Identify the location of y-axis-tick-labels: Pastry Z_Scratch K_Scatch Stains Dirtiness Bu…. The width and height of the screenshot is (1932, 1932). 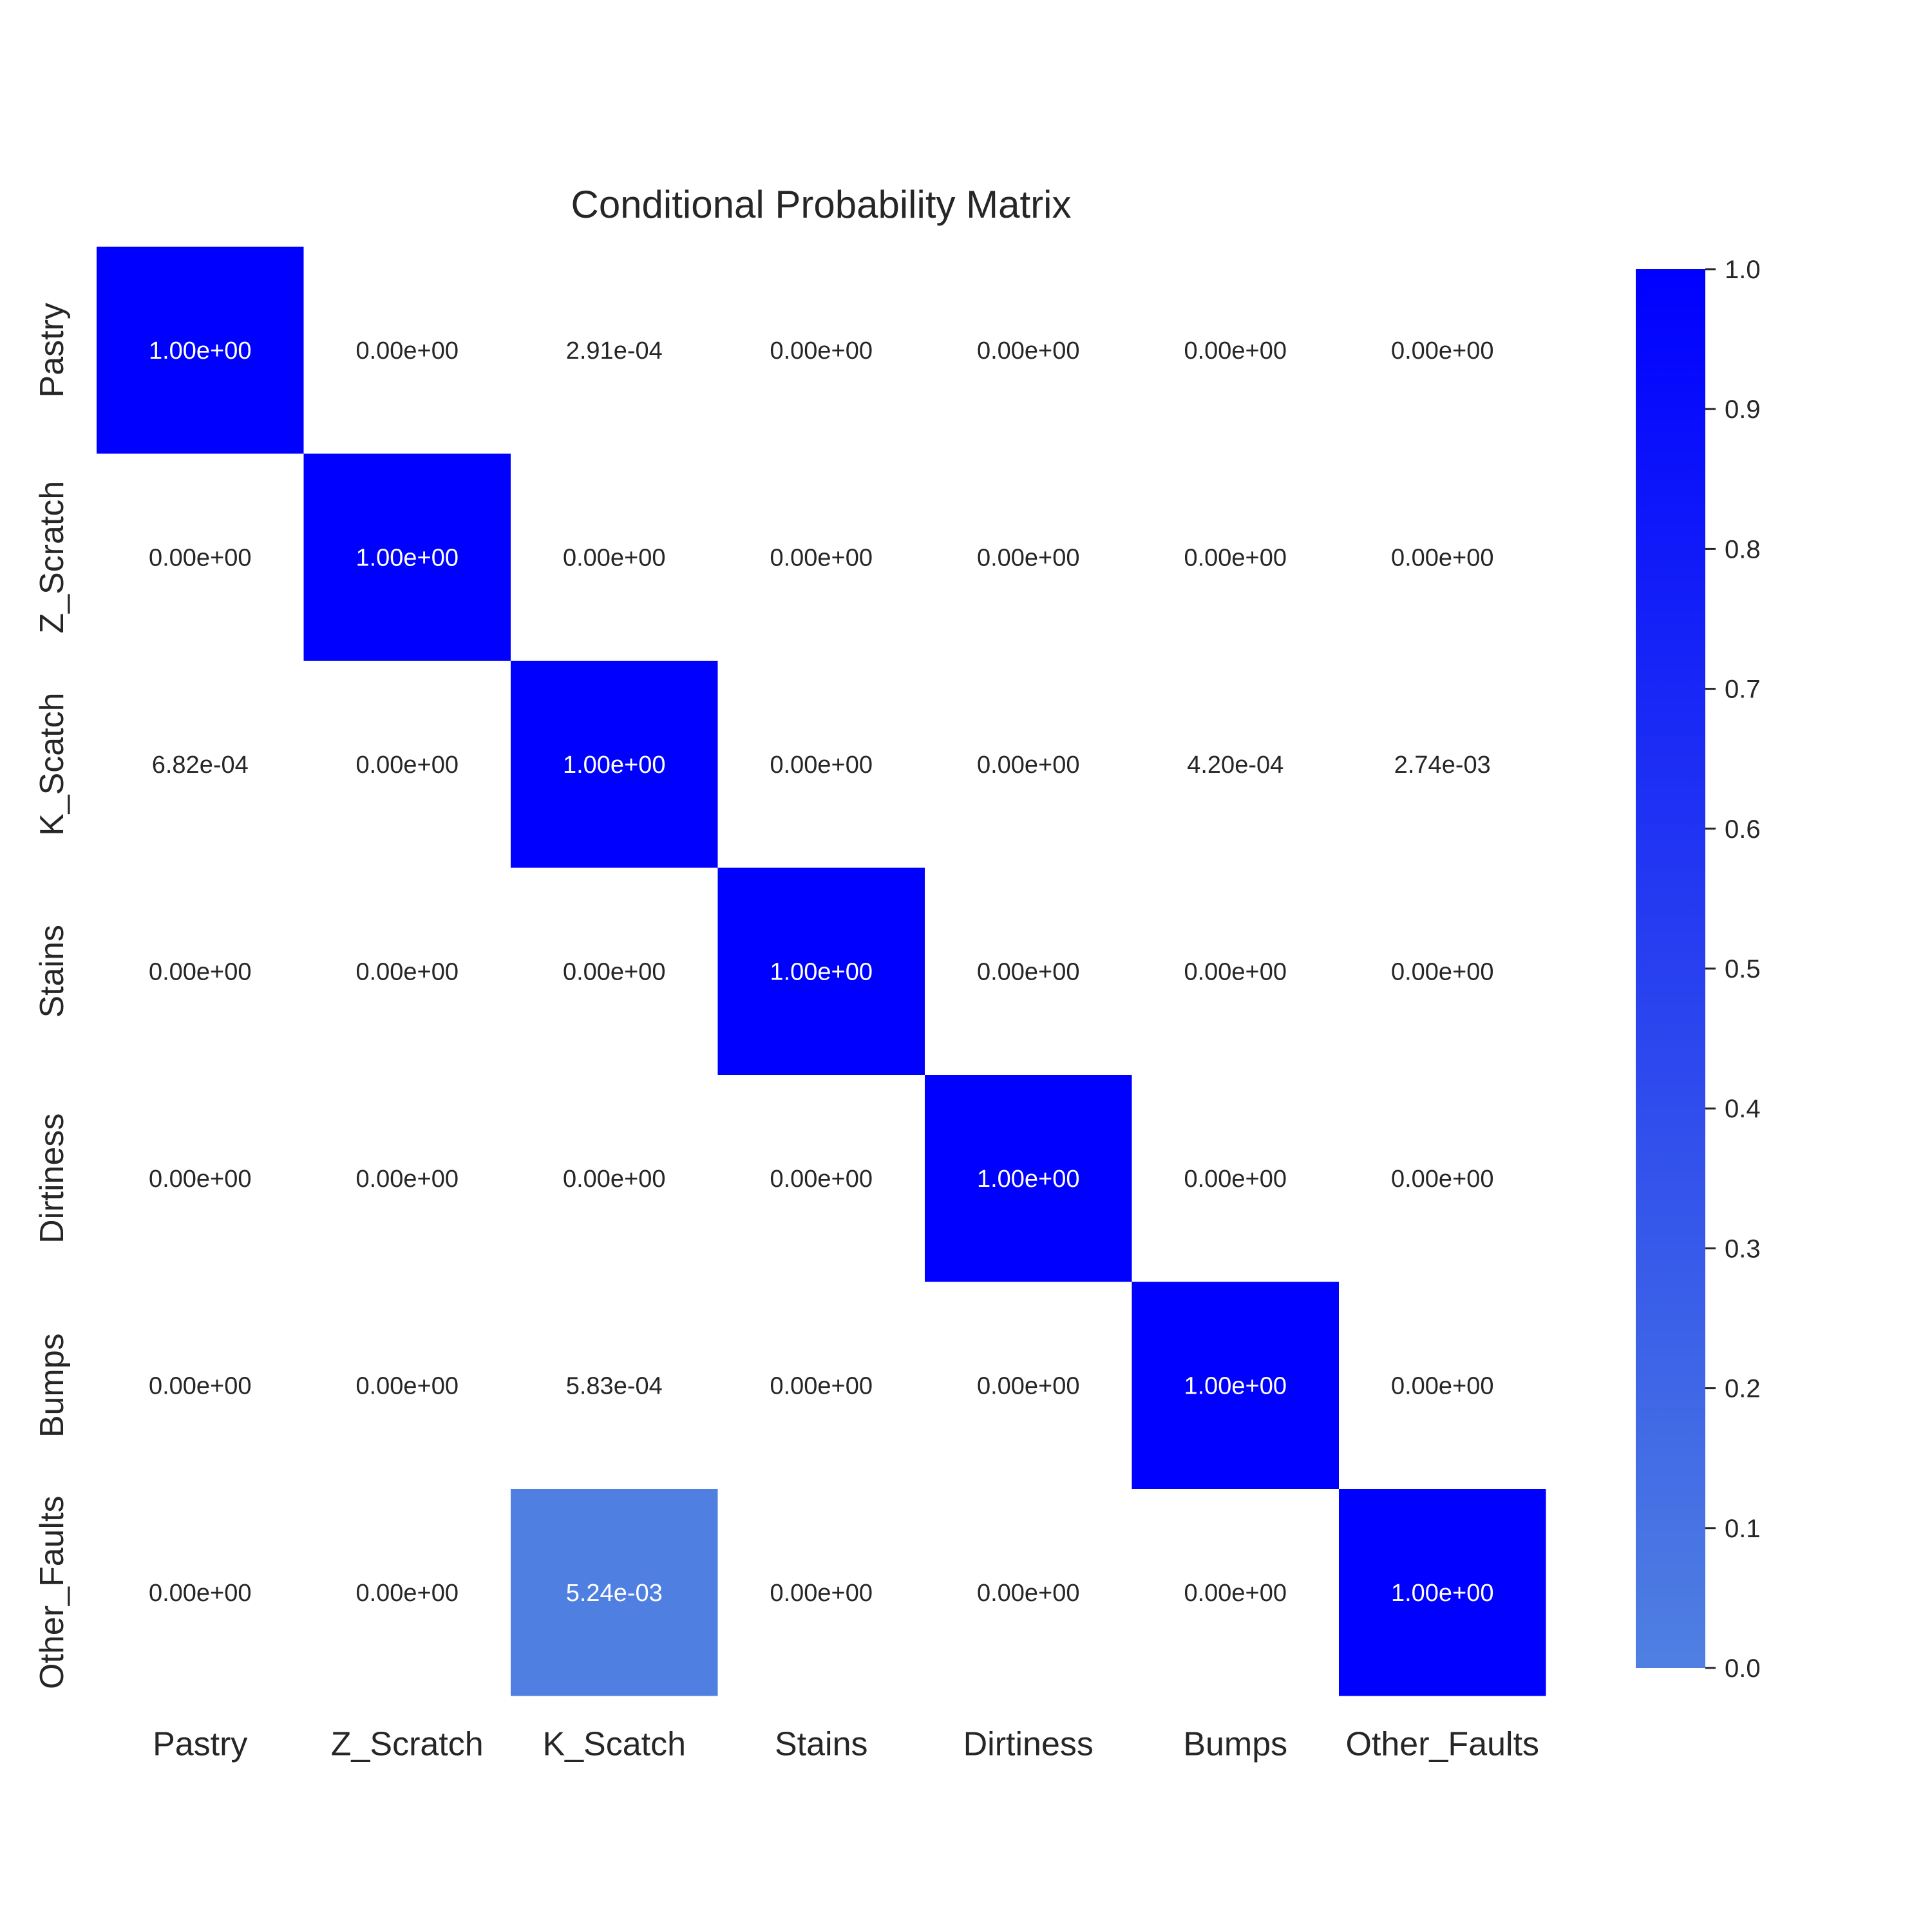
(52, 996).